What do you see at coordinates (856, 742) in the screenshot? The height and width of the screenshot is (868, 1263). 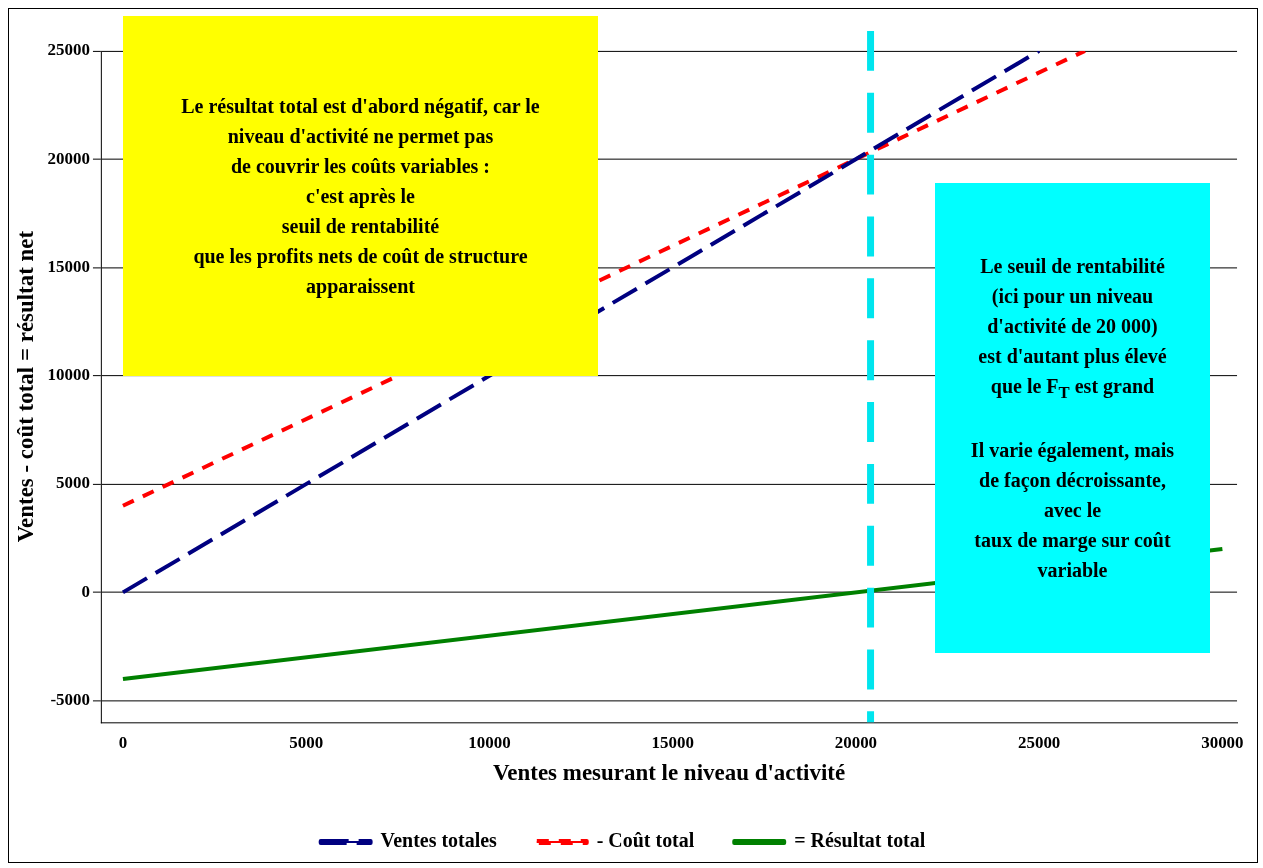 I see `x-tick-label: 20000` at bounding box center [856, 742].